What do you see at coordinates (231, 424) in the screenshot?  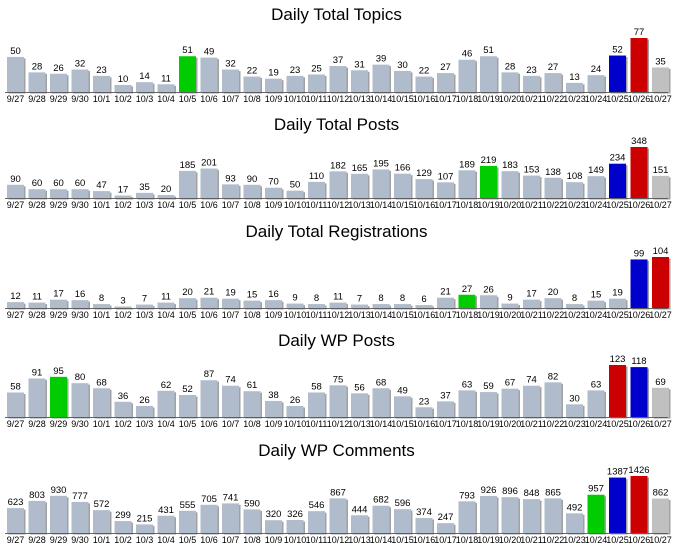 I see `category-label: 10/7` at bounding box center [231, 424].